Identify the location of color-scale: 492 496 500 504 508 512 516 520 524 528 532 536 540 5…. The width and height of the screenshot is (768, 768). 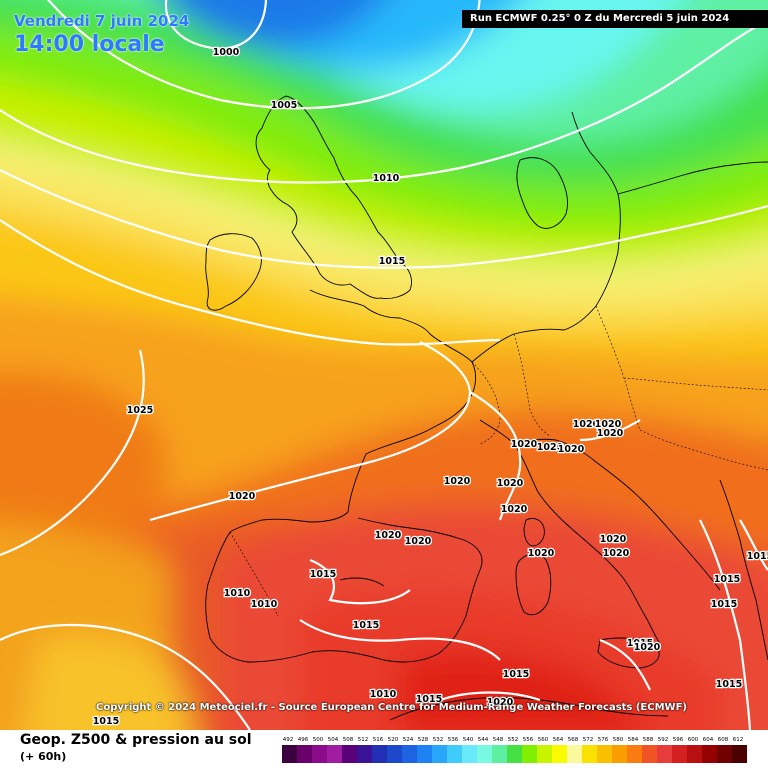
(516, 748).